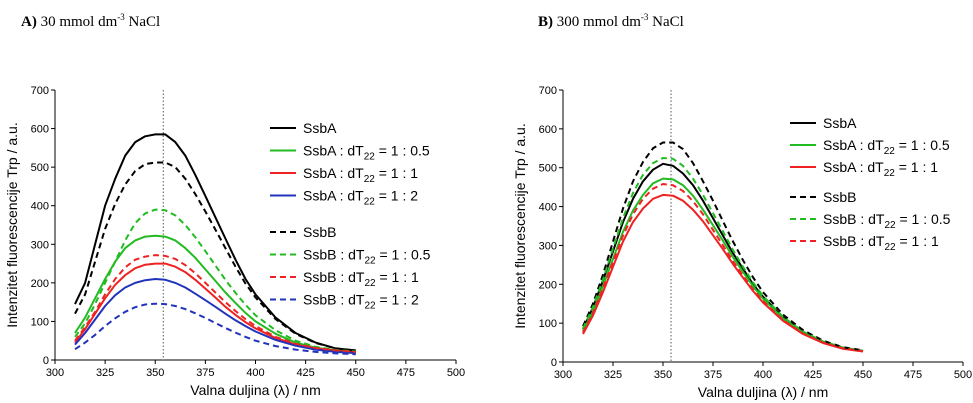  I want to click on panel-b-text2: NaCl, so click(666, 22).